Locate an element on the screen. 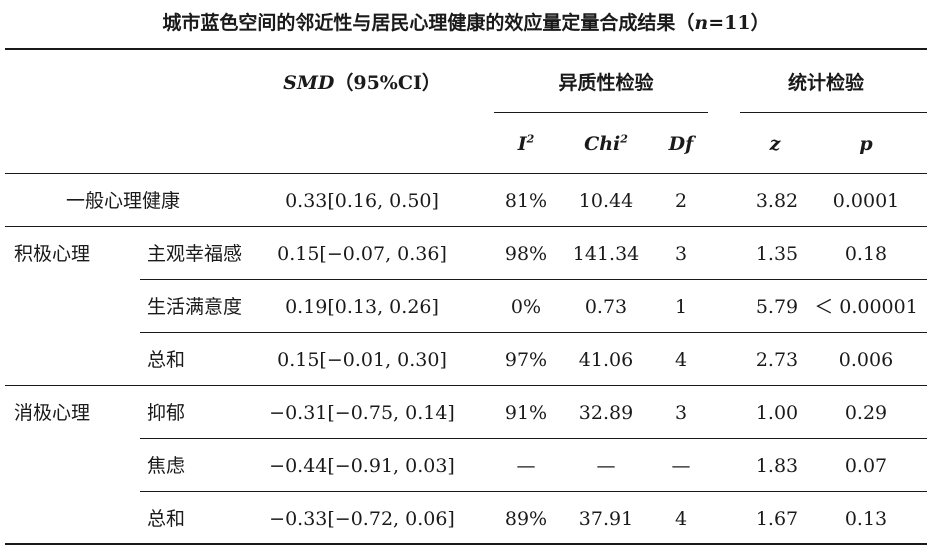  header-stat-test: 统计检验 is located at coordinates (826, 83).